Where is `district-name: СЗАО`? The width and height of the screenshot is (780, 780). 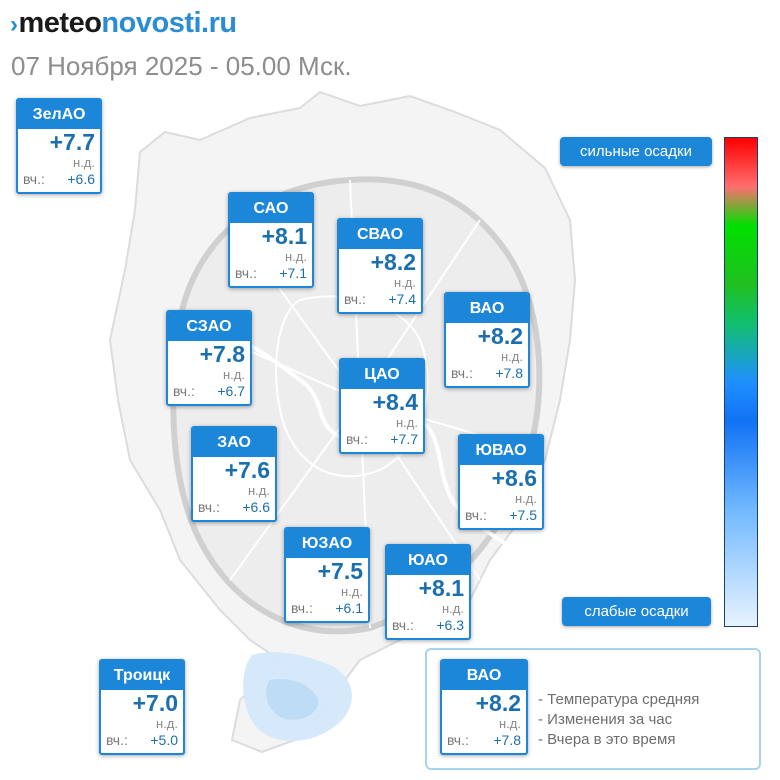 district-name: СЗАО is located at coordinates (209, 326).